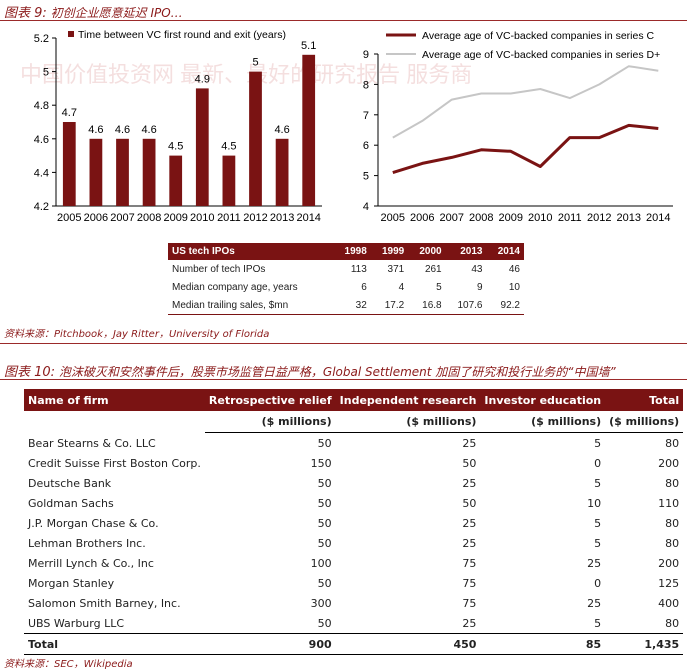  Describe the element at coordinates (229, 218) in the screenshot. I see `x-tick-label: 2011` at that location.